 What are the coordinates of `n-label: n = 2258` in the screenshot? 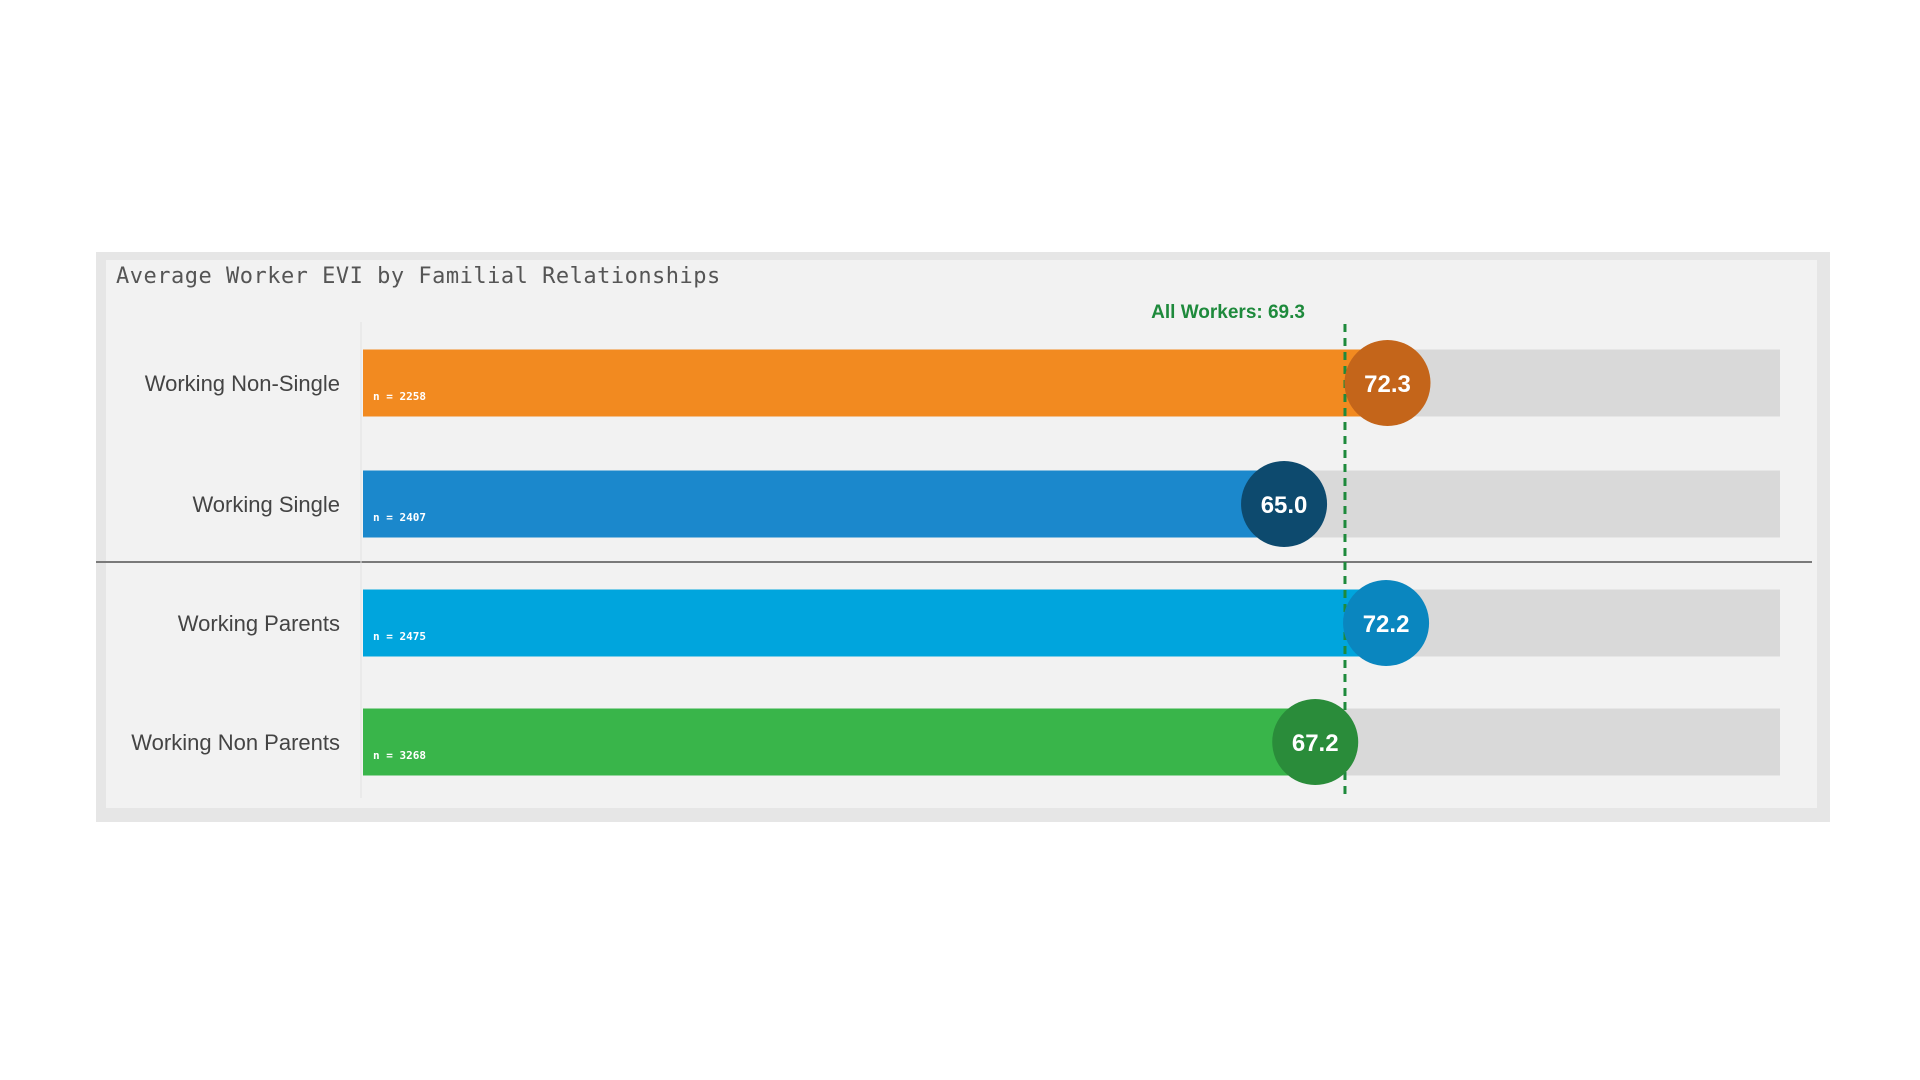 It's located at (399, 396).